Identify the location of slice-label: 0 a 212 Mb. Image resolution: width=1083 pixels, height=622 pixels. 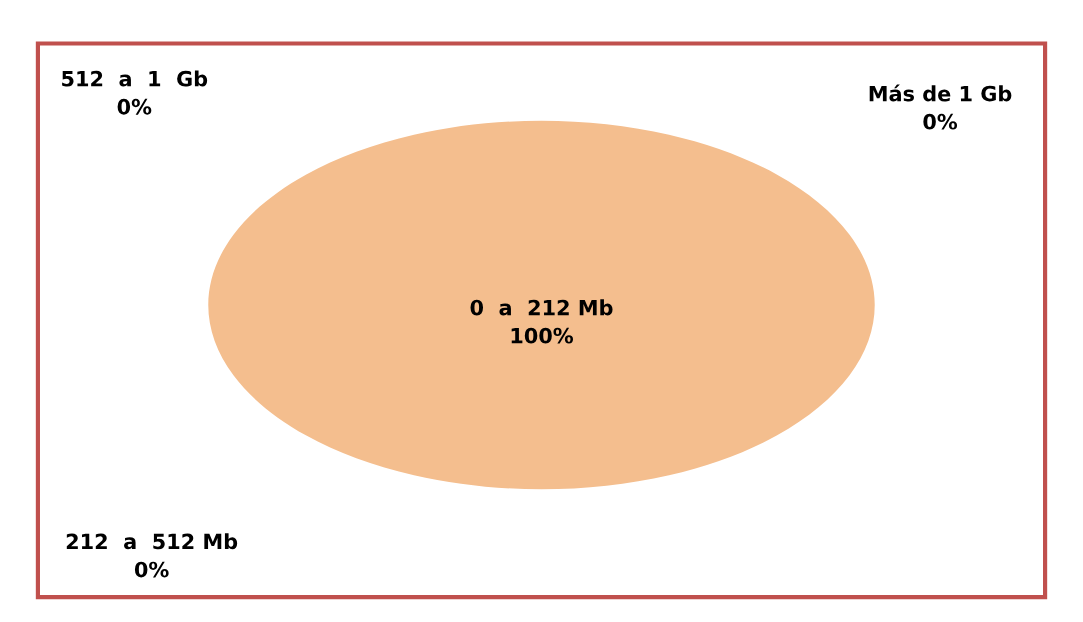
(541, 307).